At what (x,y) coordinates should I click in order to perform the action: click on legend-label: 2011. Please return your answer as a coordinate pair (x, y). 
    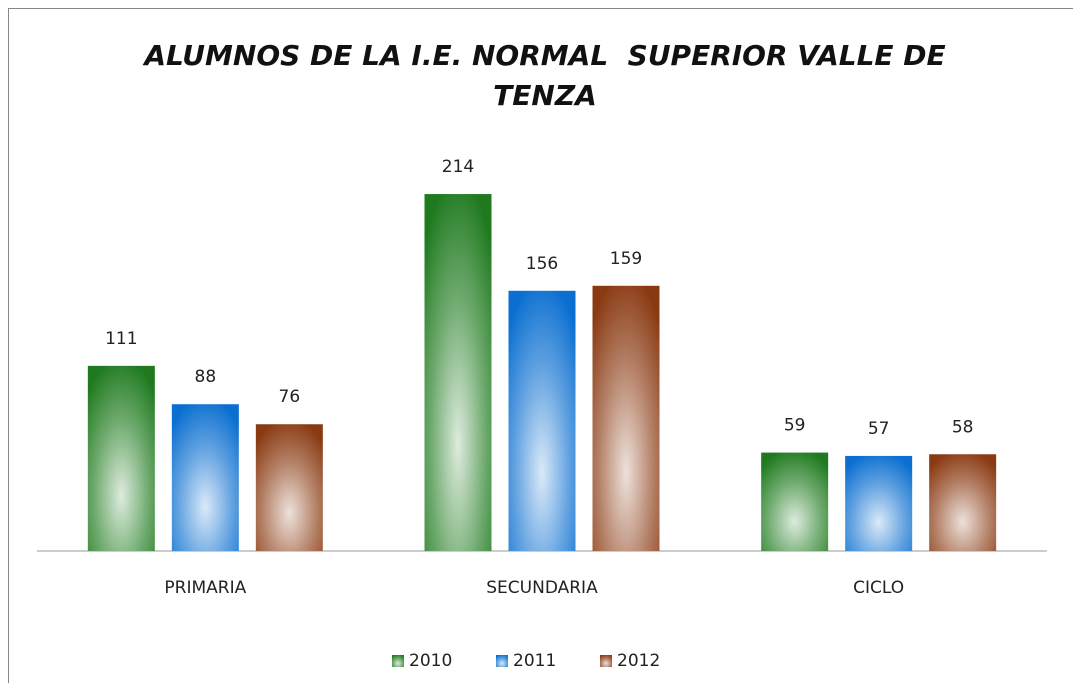
    Looking at the image, I should click on (534, 661).